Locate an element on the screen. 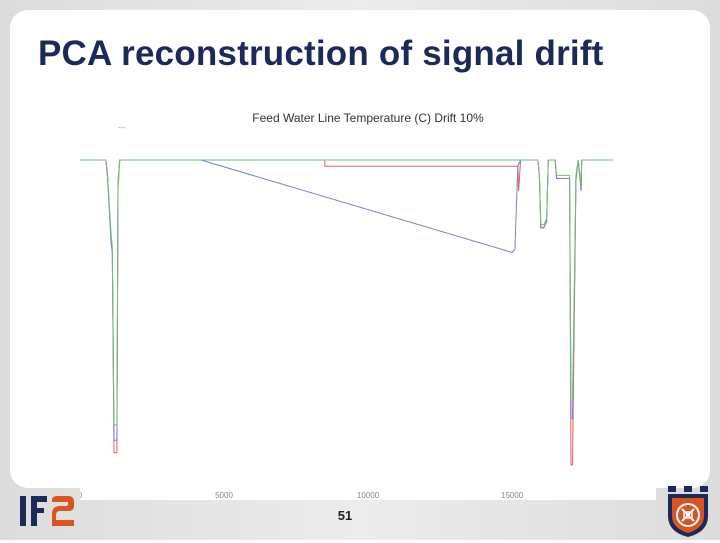 This screenshot has width=720, height=543. slide-title: PCA reconstruction of signal drift is located at coordinates (321, 53).